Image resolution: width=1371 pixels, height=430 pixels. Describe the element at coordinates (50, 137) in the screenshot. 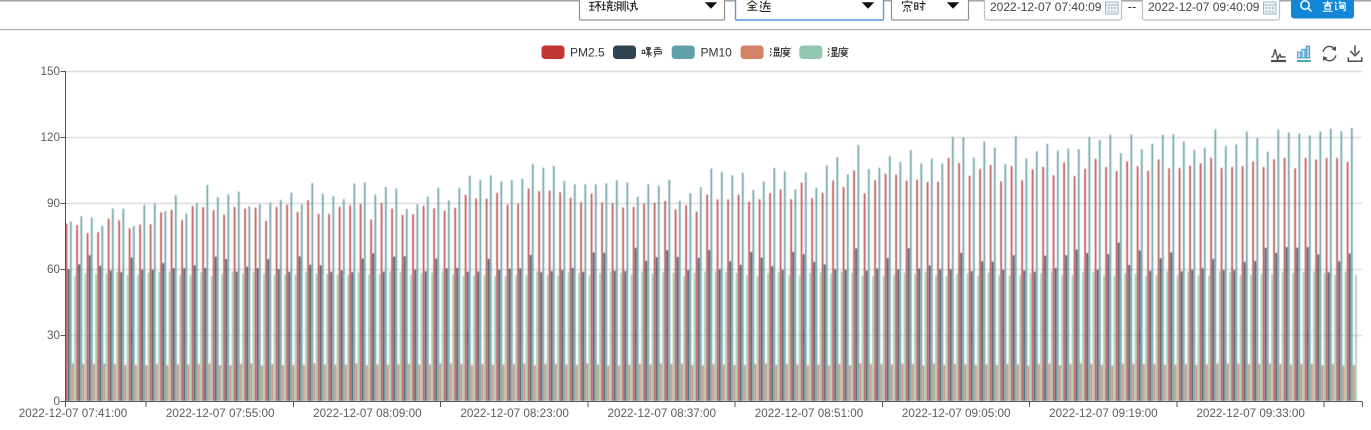

I see `svg-text: 120` at that location.